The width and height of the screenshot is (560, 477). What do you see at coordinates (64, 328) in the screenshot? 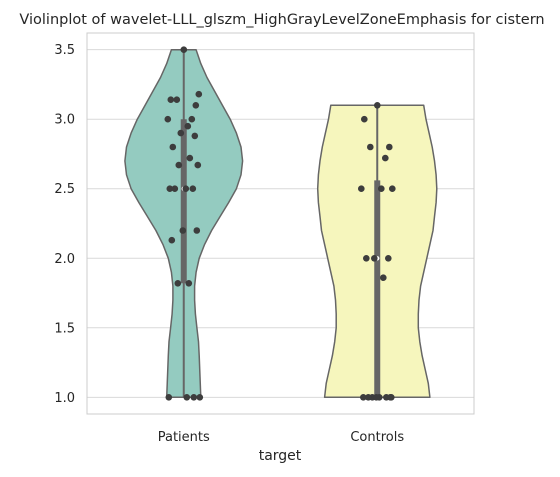
I see `y-tick-label: 1.5` at bounding box center [64, 328].